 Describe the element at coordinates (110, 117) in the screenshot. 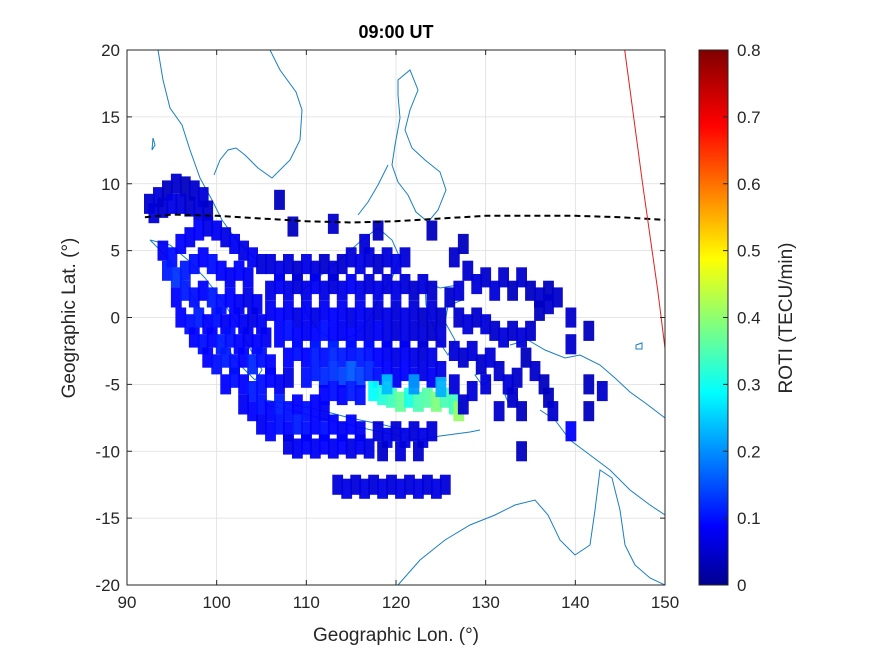

I see `y-tick-label: 15` at that location.